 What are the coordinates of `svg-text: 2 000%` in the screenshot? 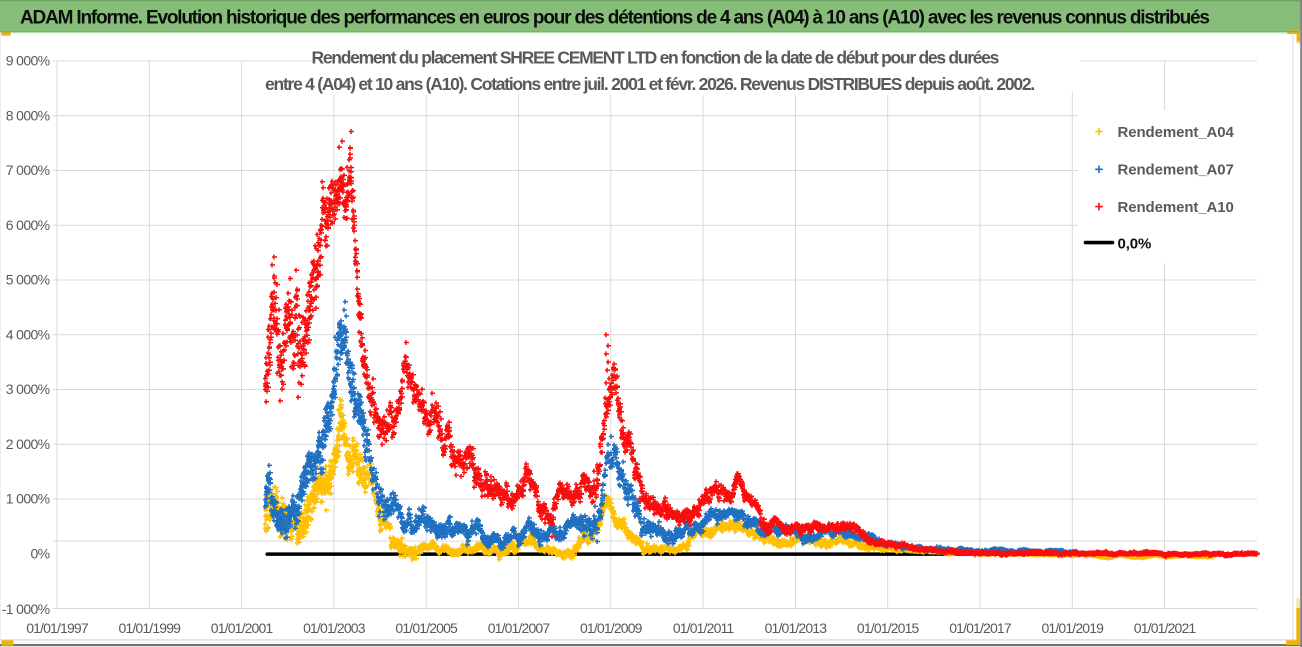 It's located at (28, 444).